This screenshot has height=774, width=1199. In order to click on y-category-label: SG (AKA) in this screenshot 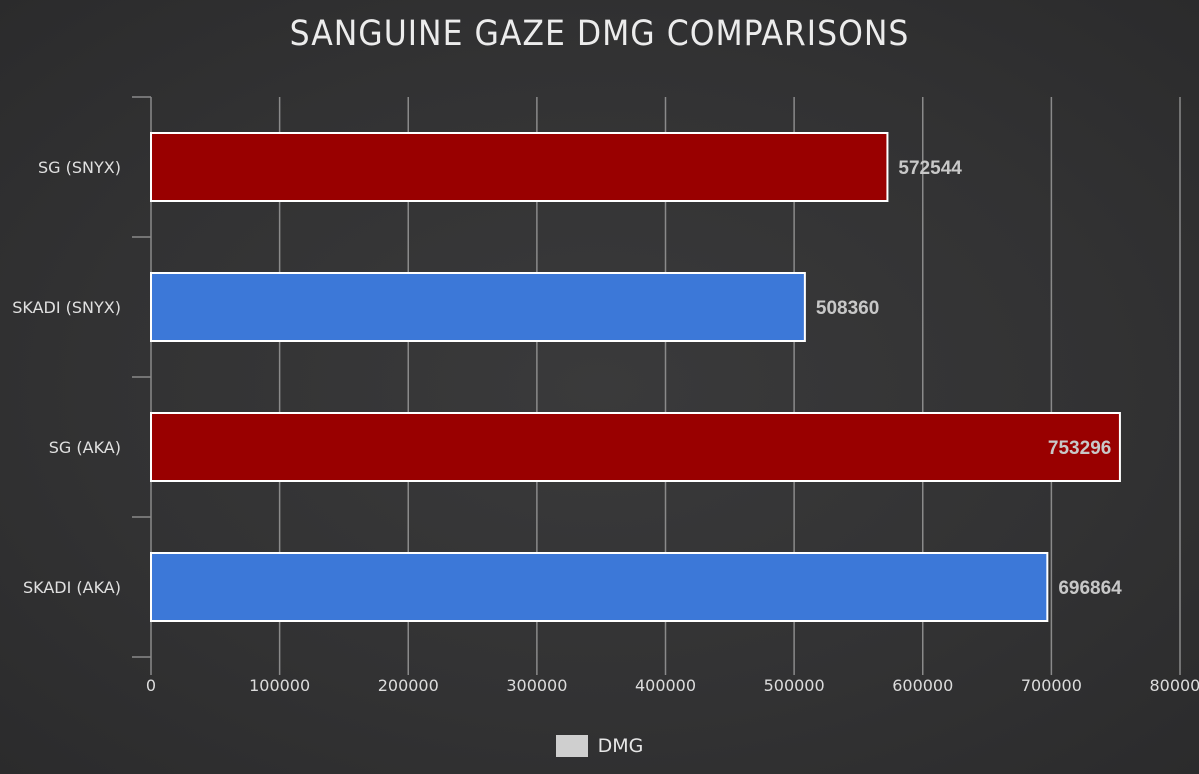, I will do `click(85, 447)`.